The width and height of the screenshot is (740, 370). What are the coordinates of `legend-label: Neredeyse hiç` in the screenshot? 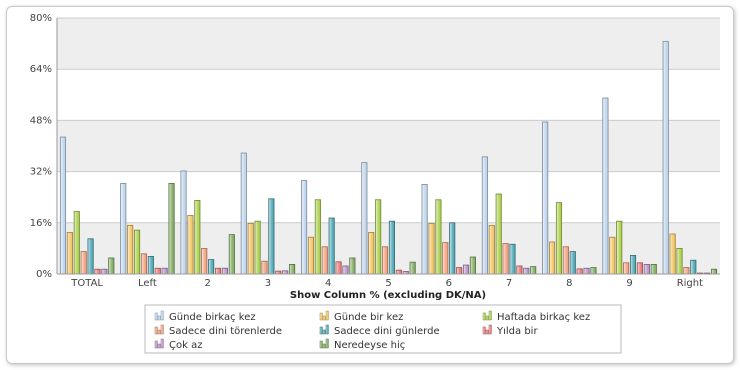 It's located at (369, 345).